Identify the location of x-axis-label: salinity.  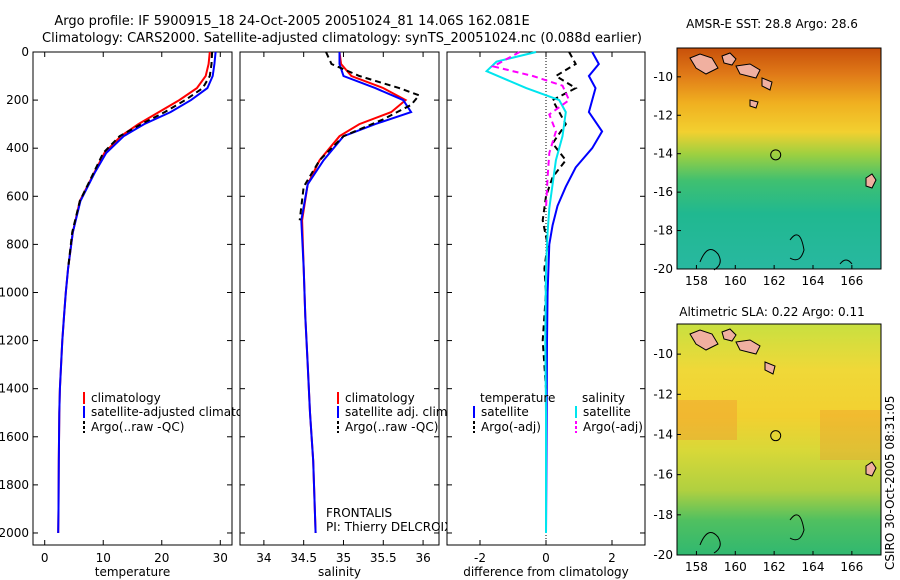
(339, 572).